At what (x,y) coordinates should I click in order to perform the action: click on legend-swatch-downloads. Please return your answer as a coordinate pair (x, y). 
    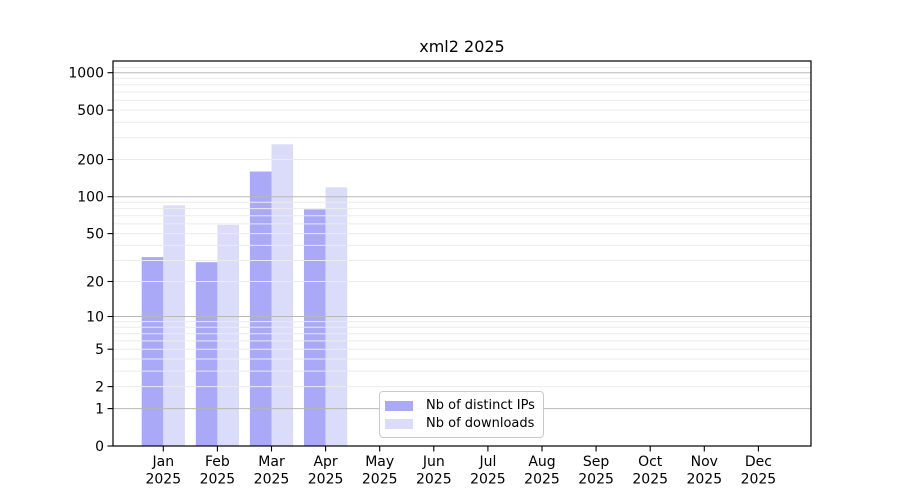
    Looking at the image, I should click on (399, 424).